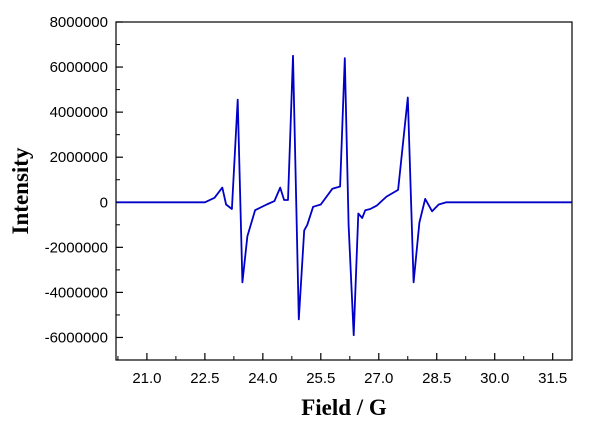  What do you see at coordinates (76, 247) in the screenshot?
I see `y-tick-label: -2000000` at bounding box center [76, 247].